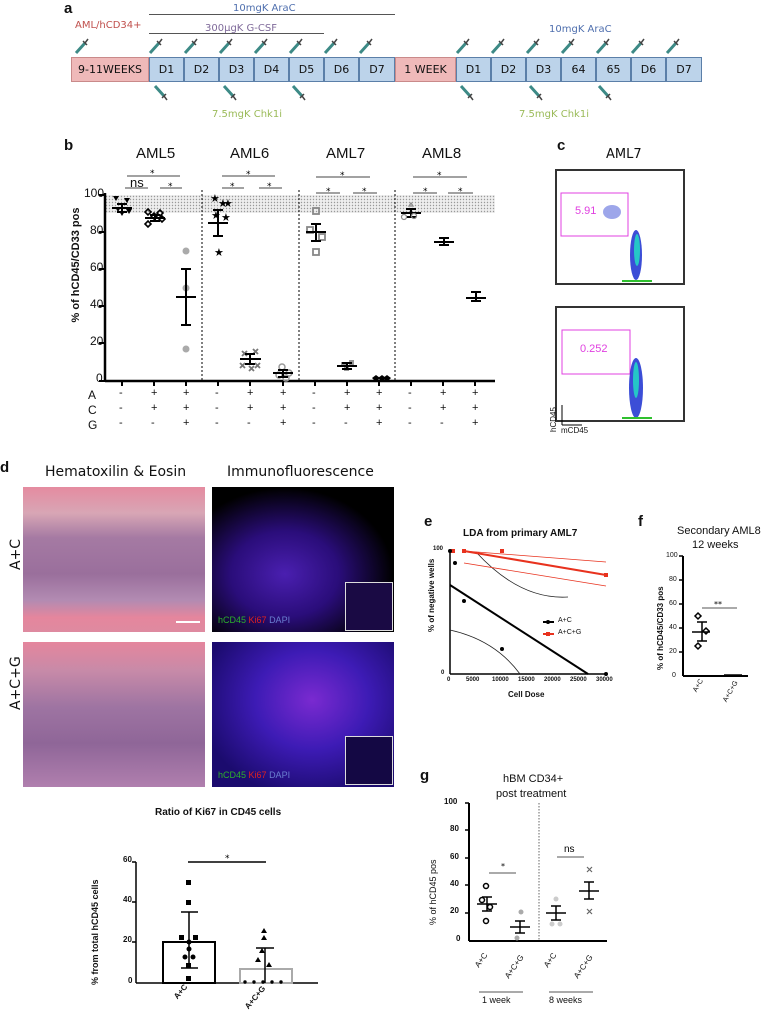  What do you see at coordinates (92, 410) in the screenshot?
I see `row-label-c: C` at bounding box center [92, 410].